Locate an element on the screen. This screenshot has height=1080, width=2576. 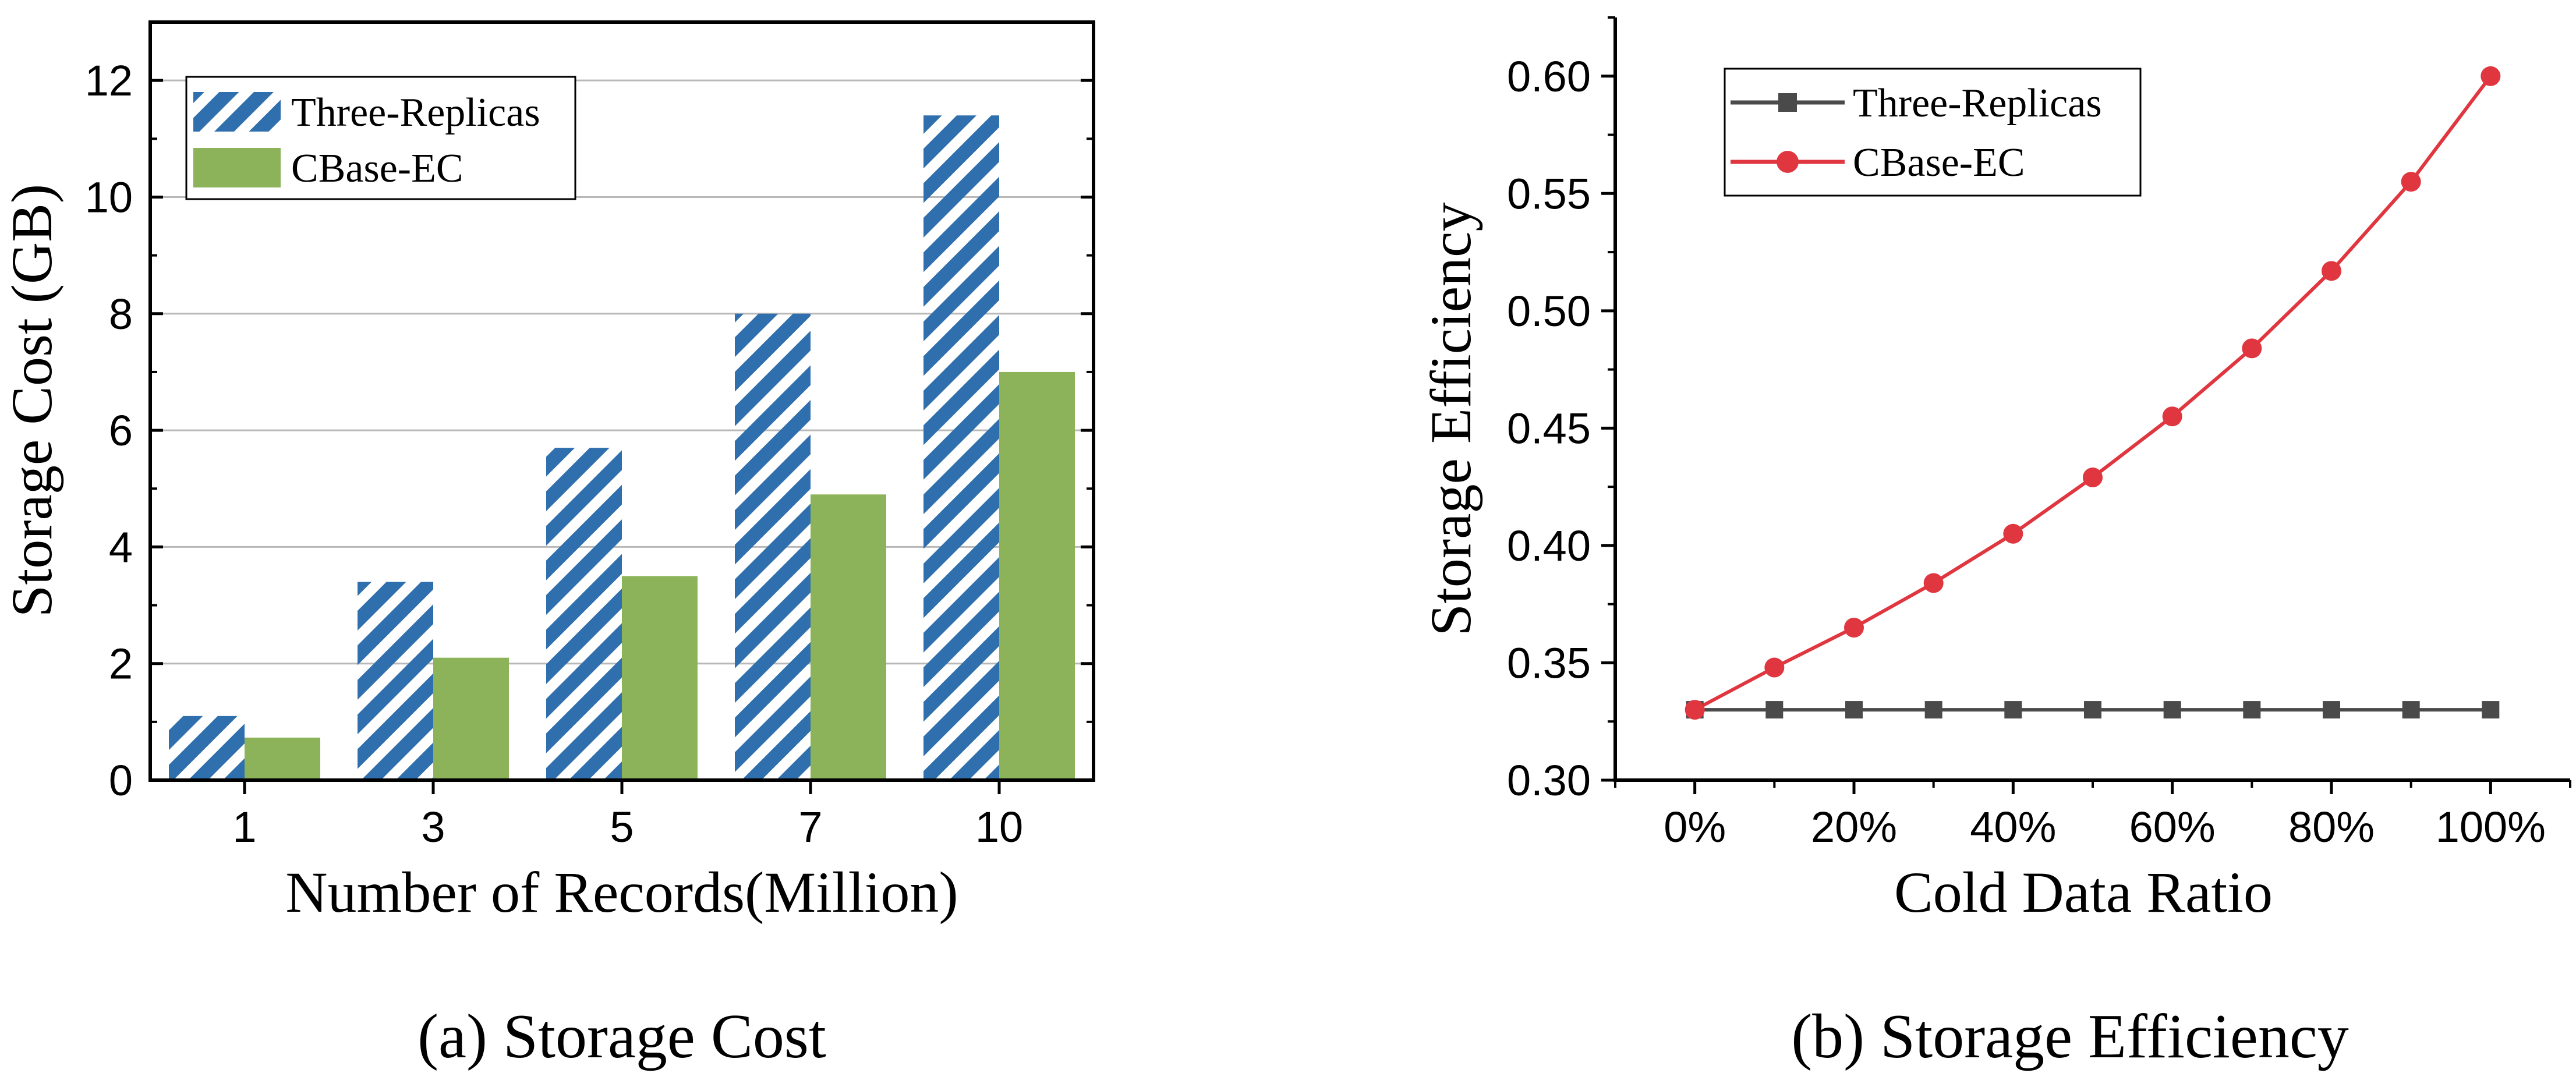
x-tick-label: 100% is located at coordinates (2491, 827).